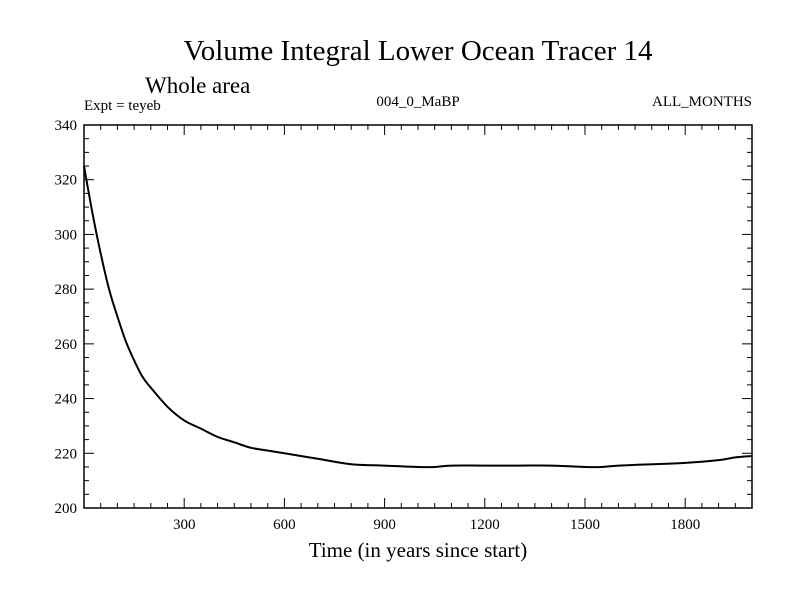 The width and height of the screenshot is (800, 600). What do you see at coordinates (66, 181) in the screenshot?
I see `y-tick-label: 320` at bounding box center [66, 181].